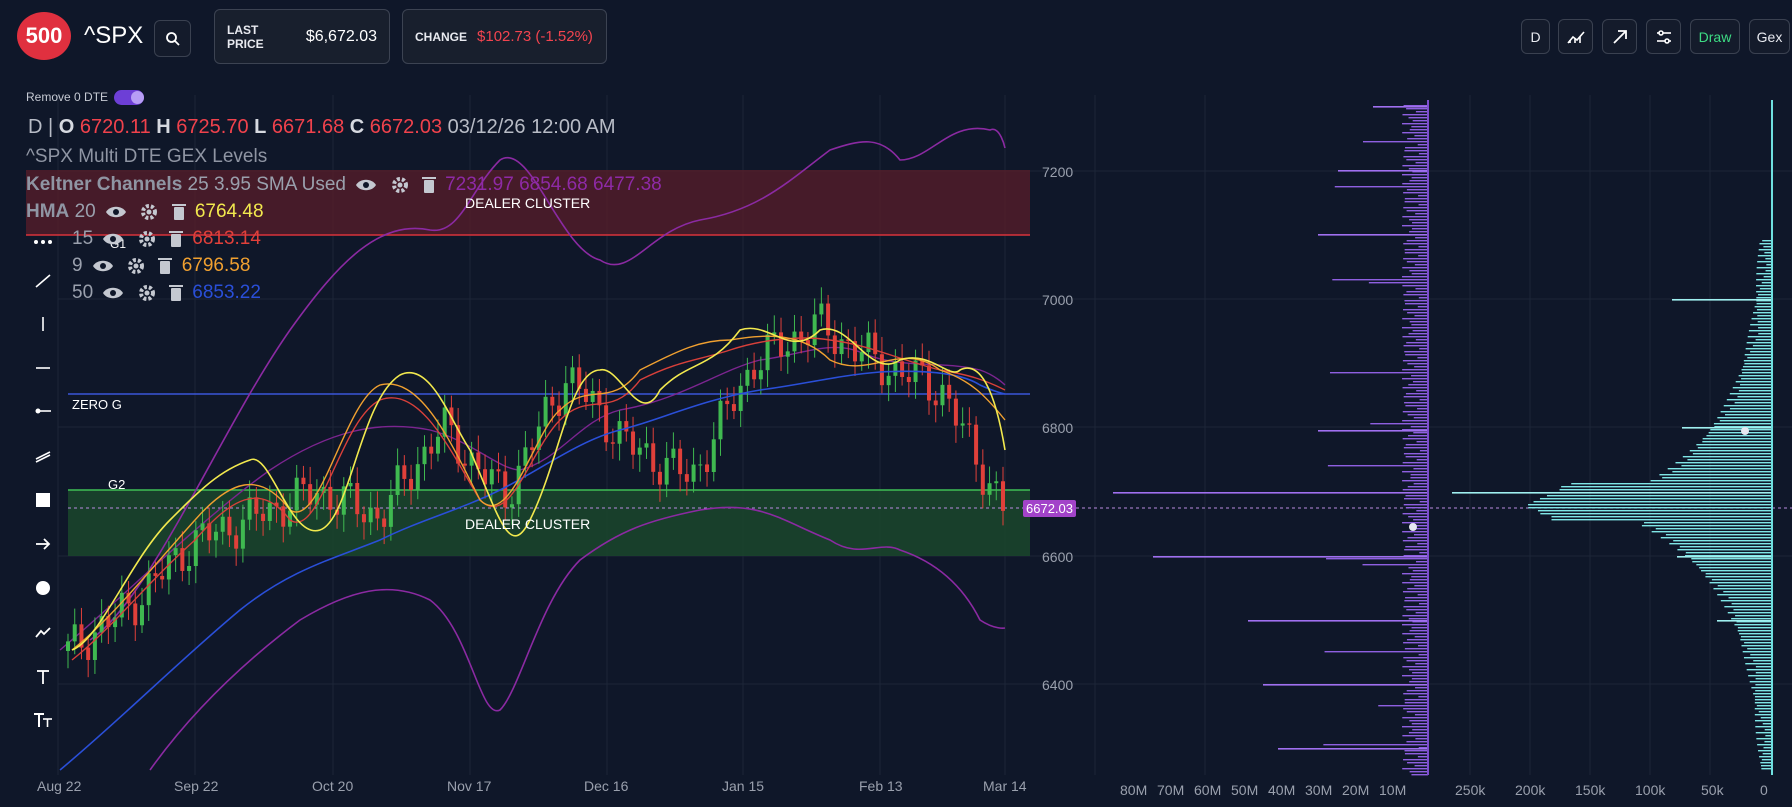  Describe the element at coordinates (172, 38) in the screenshot. I see `search-button` at that location.